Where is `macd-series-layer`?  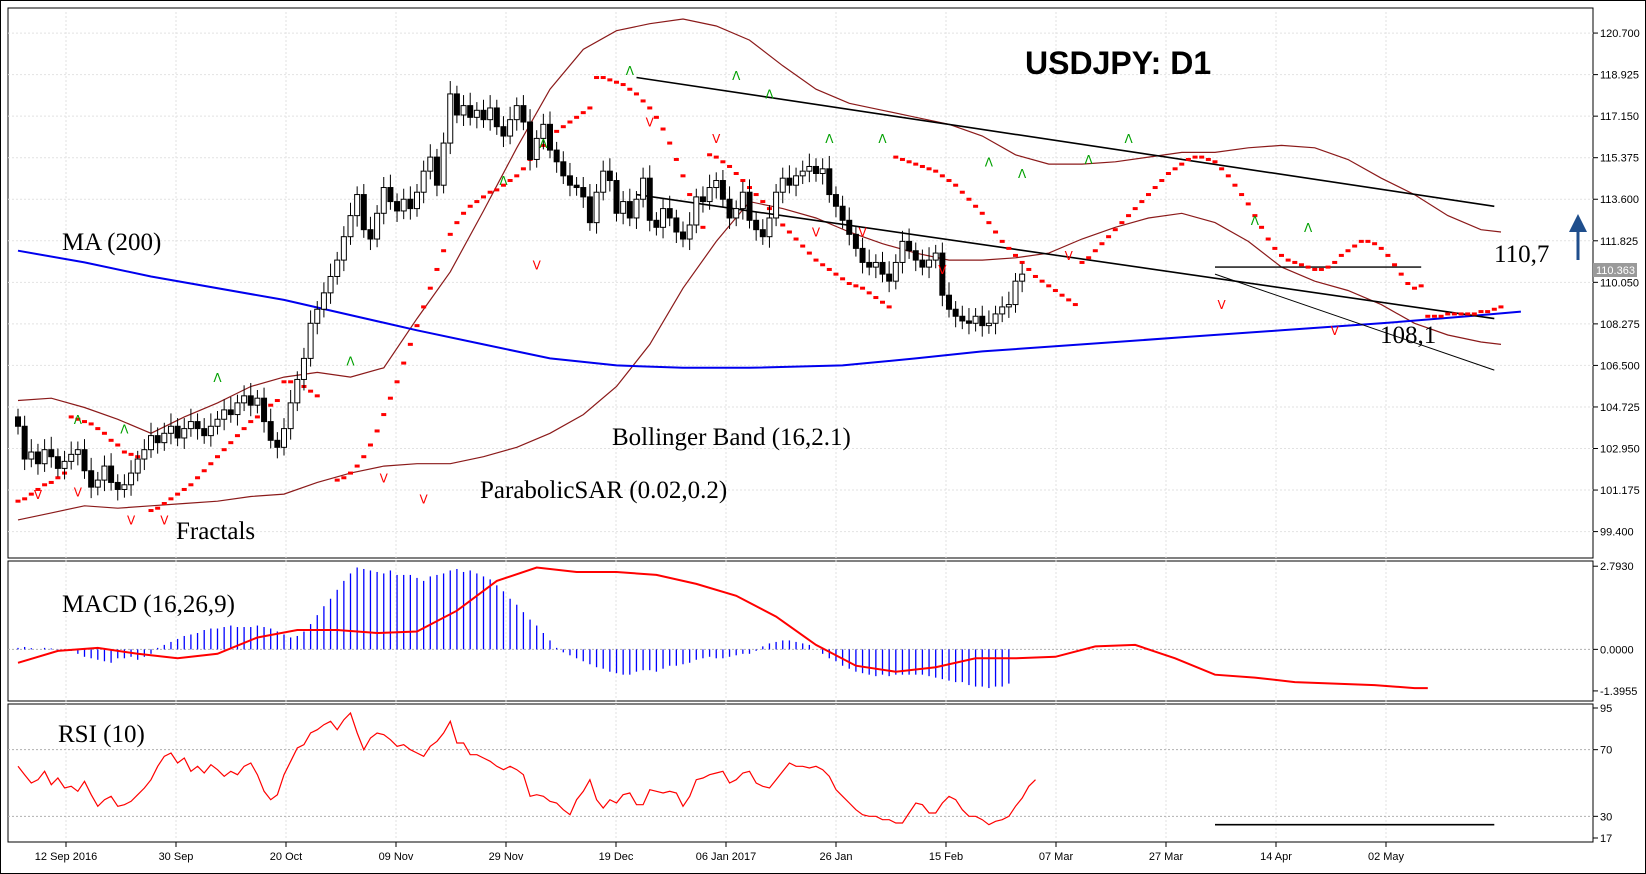
macd-series-layer is located at coordinates (722, 628).